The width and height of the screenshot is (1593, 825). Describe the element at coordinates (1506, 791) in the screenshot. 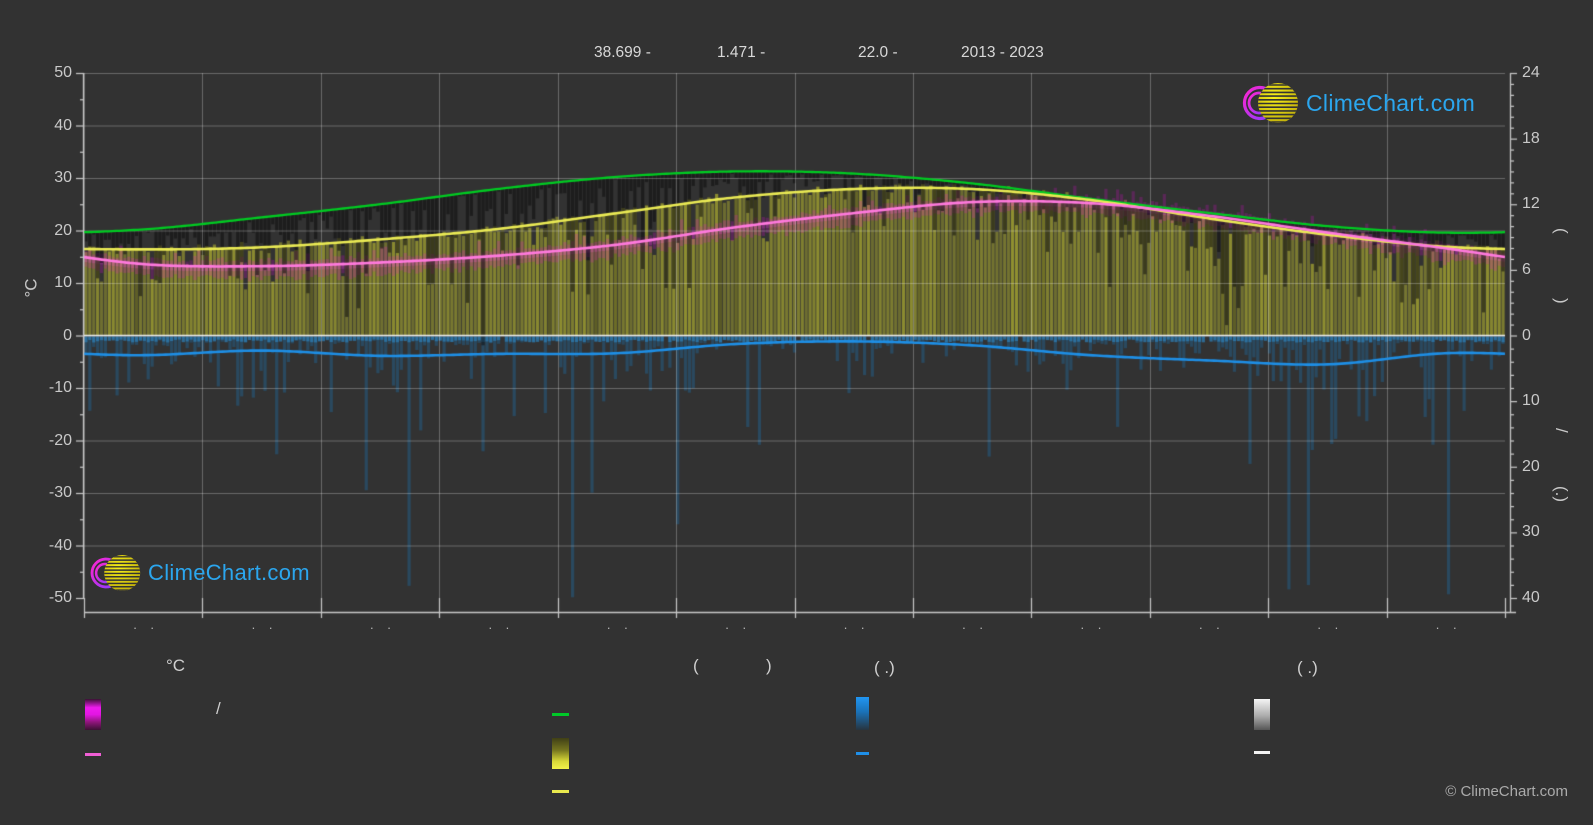

I see `copyright-text: © ClimeChart.com` at that location.